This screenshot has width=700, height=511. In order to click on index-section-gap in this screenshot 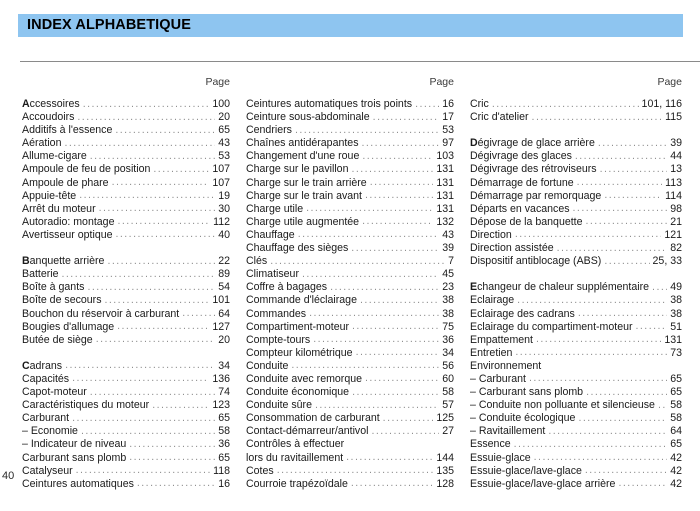, I will do `click(576, 274)`.